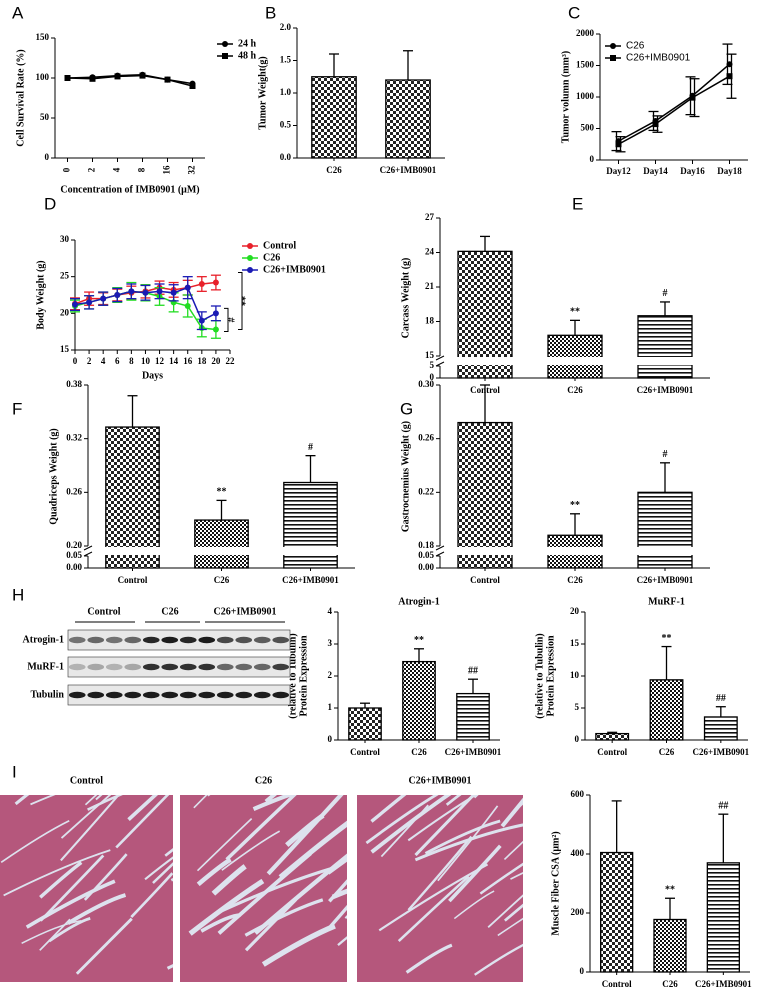 The width and height of the screenshot is (767, 992). What do you see at coordinates (426, 545) in the screenshot?
I see `y-tick-label: 0.18` at bounding box center [426, 545].